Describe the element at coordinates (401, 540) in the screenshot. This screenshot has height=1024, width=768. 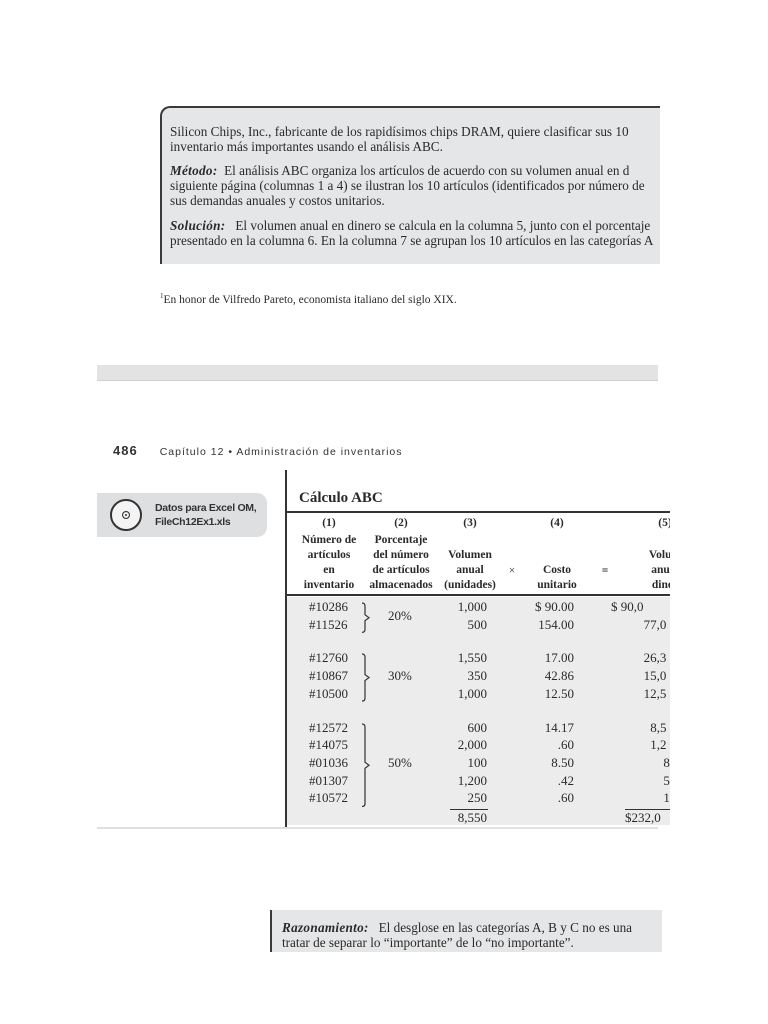
I see `column-header-line: Porcentaje` at that location.